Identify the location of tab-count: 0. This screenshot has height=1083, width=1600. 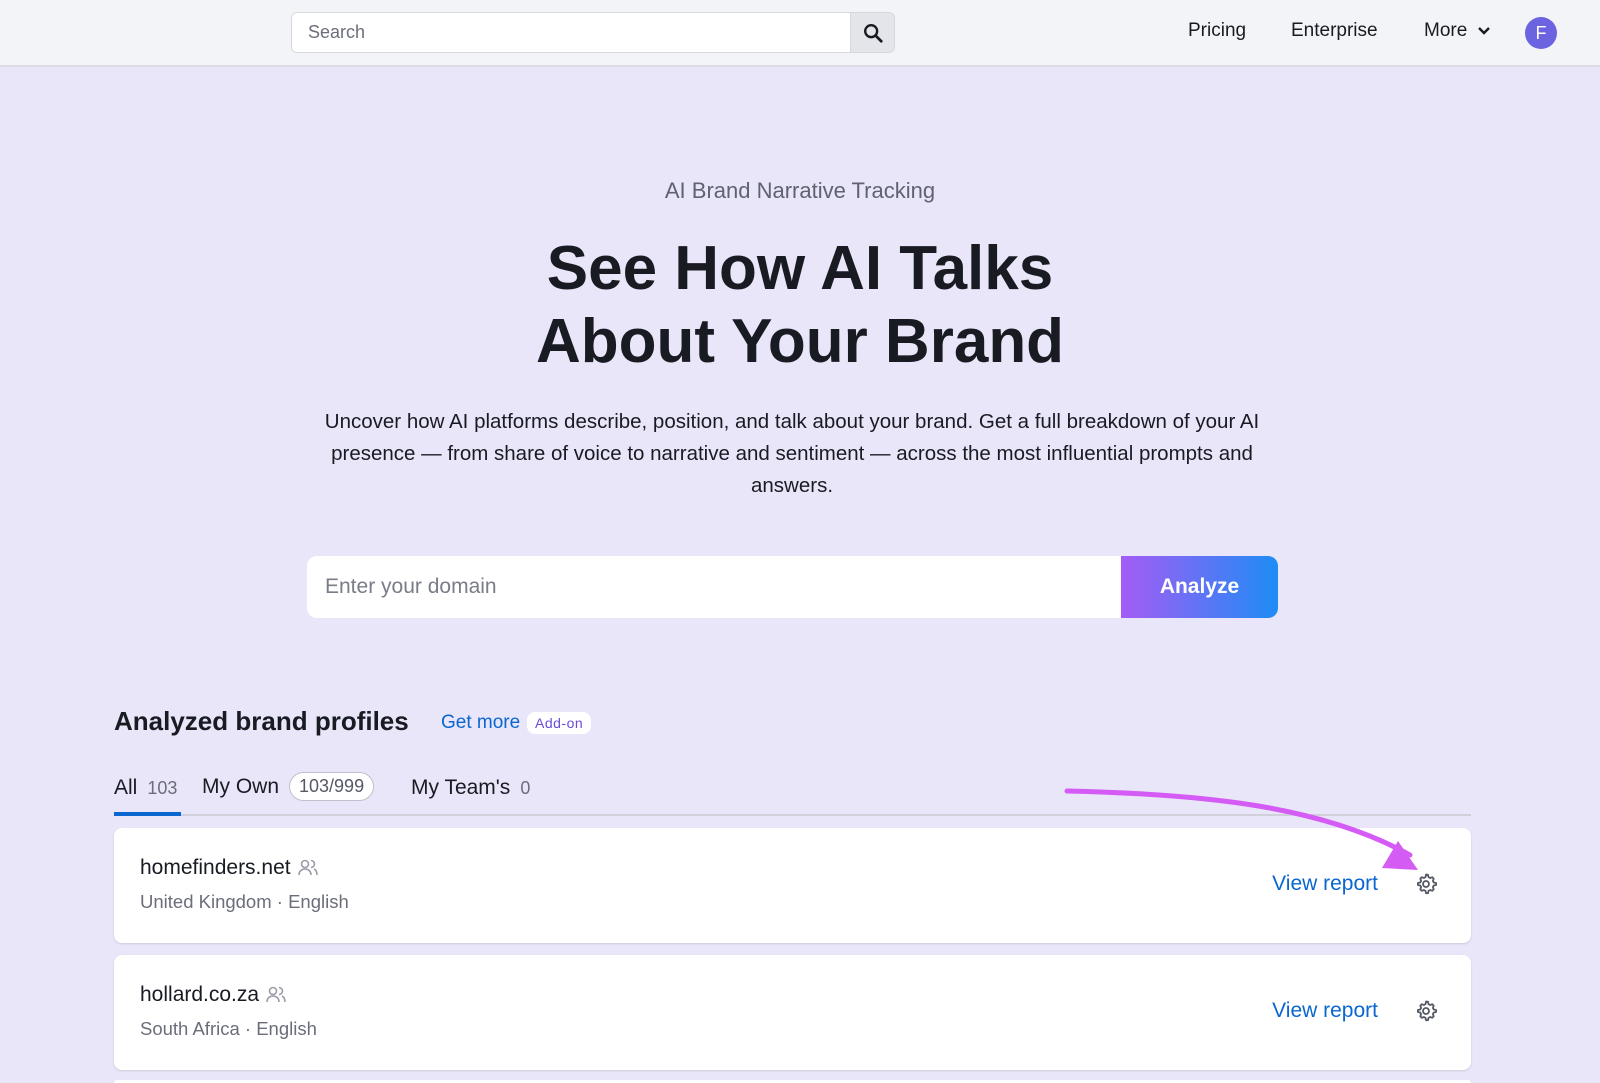
(525, 787).